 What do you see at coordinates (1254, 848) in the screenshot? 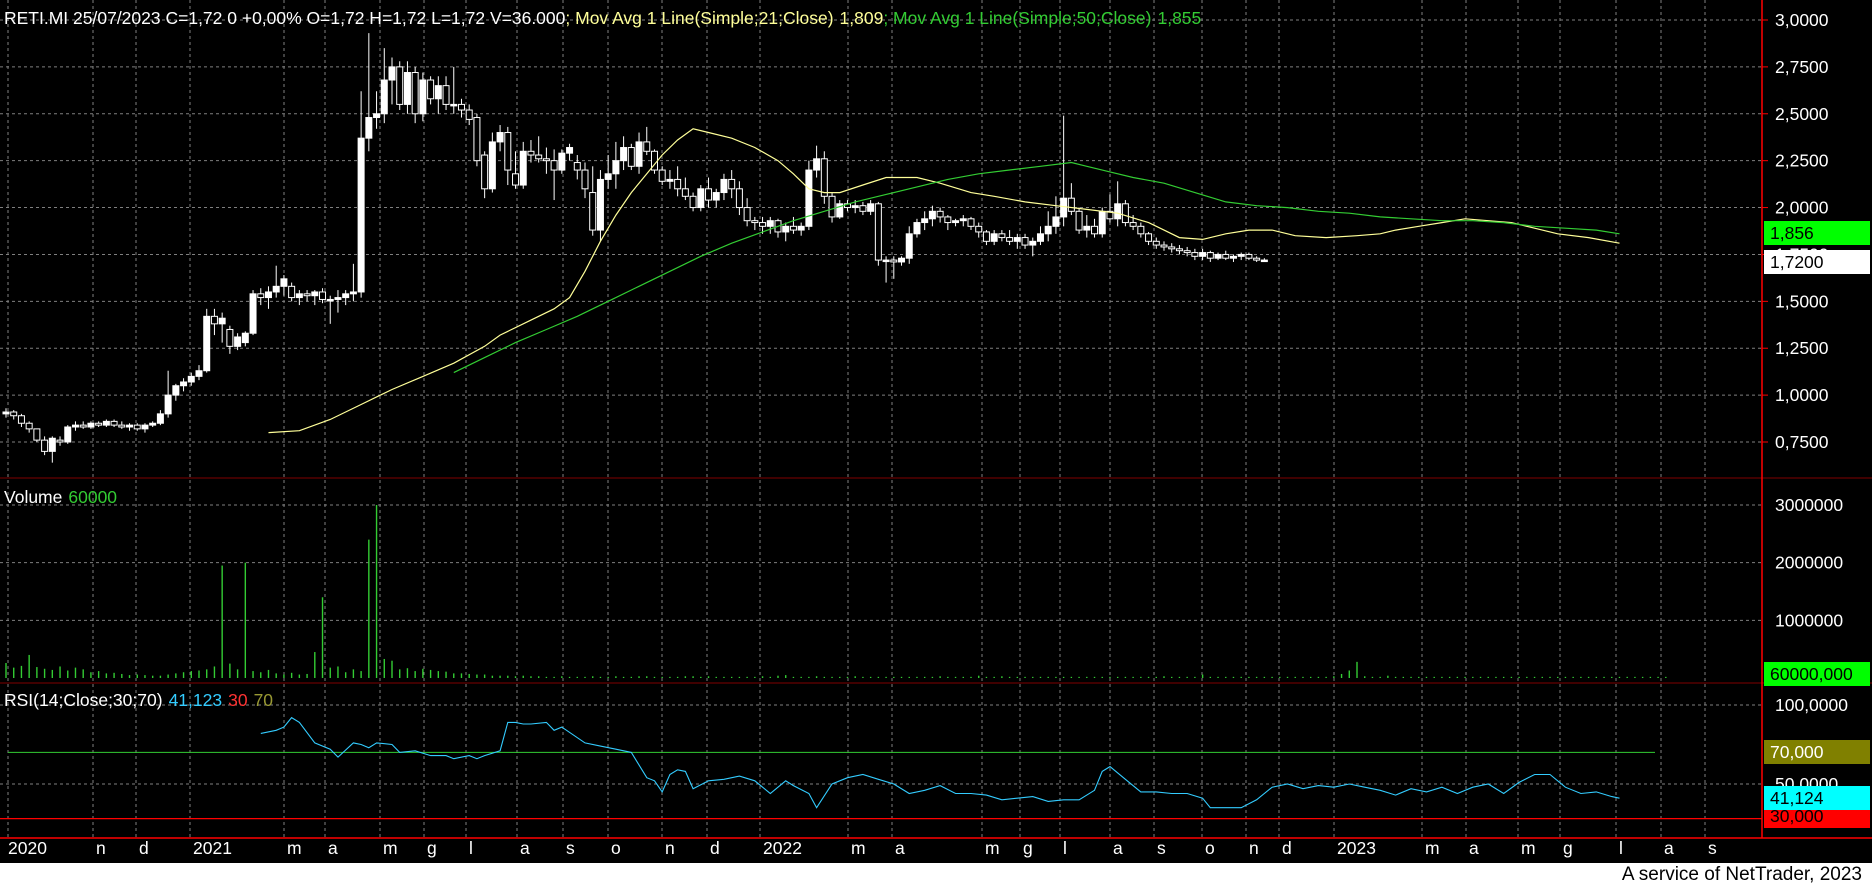
I see `x-tick-label: n` at bounding box center [1254, 848].